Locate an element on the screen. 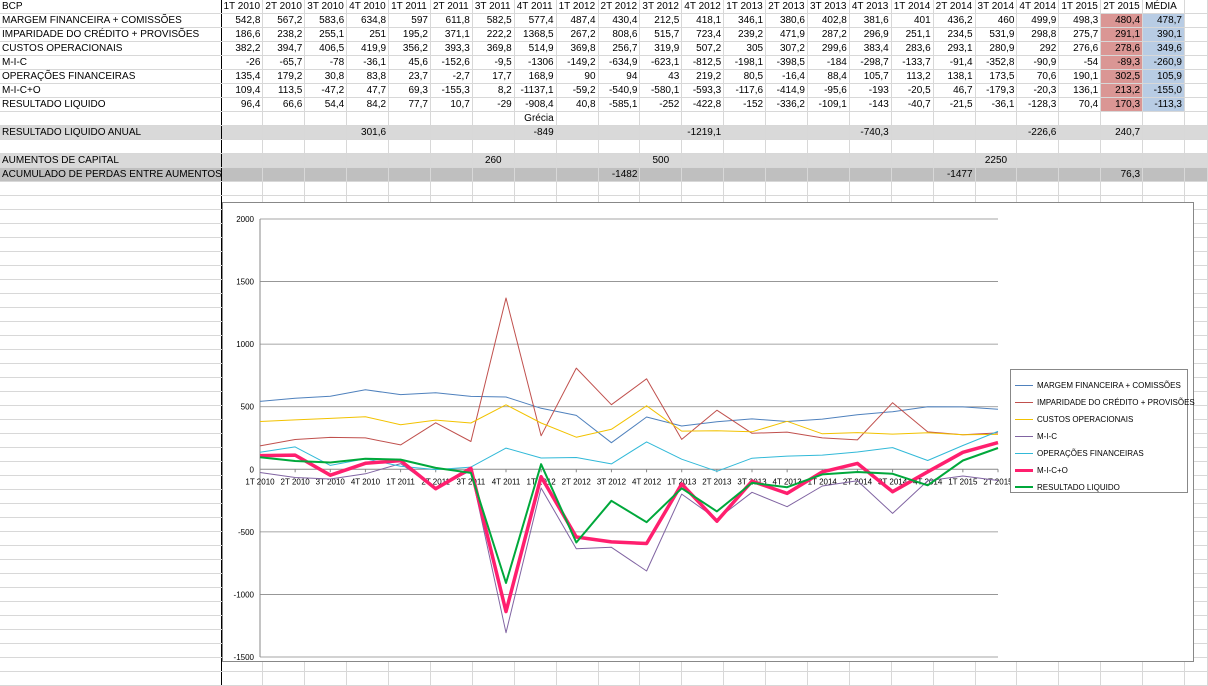  value-cell: 369,8 is located at coordinates (577, 48).